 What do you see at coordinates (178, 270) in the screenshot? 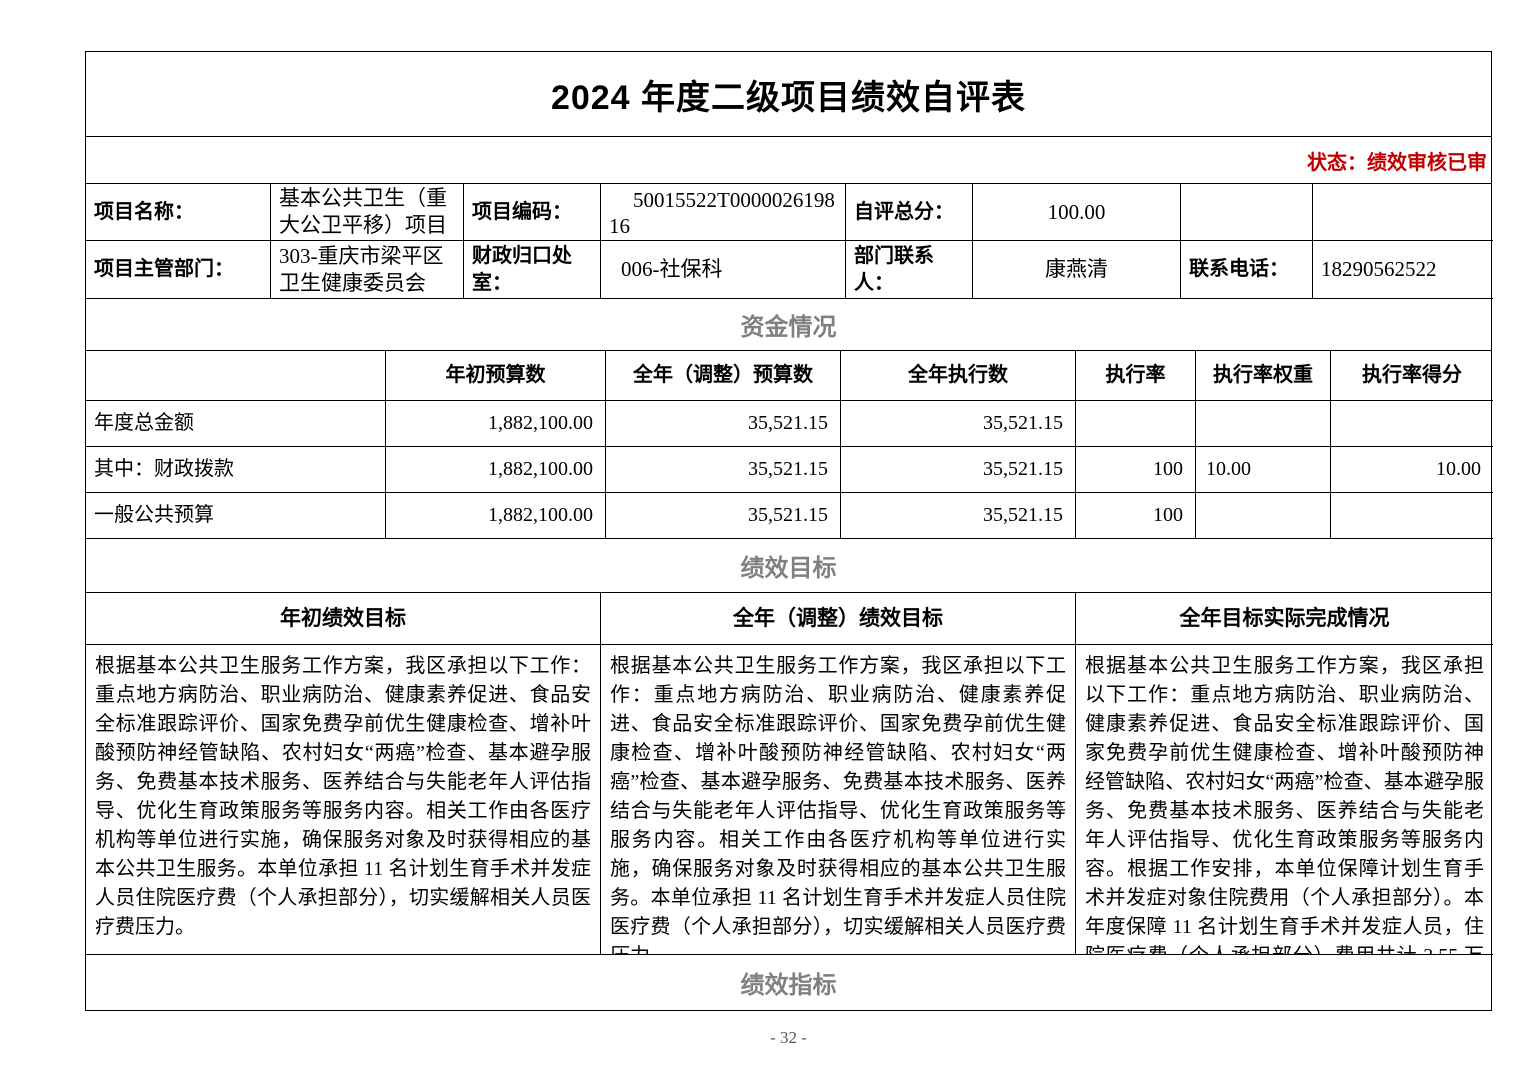
I see `dept-label: 项目主管部门：` at bounding box center [178, 270].